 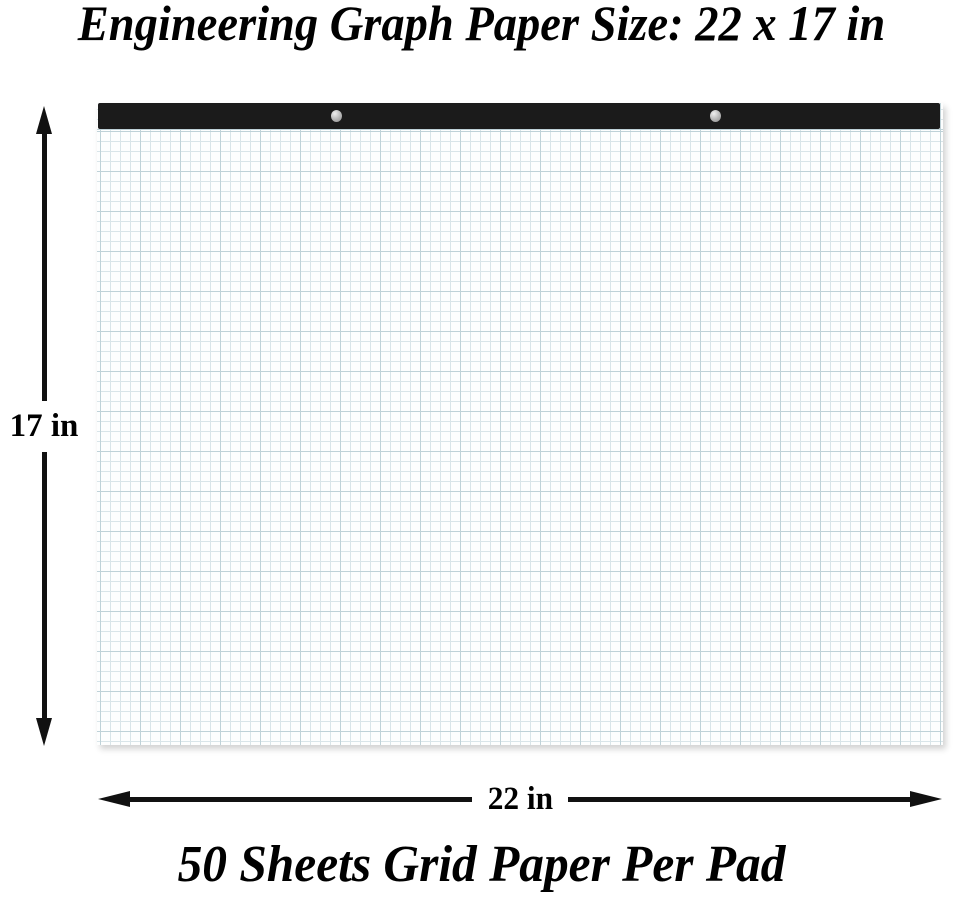 I want to click on height-dimension-arrow: 17 in, so click(x=44, y=426).